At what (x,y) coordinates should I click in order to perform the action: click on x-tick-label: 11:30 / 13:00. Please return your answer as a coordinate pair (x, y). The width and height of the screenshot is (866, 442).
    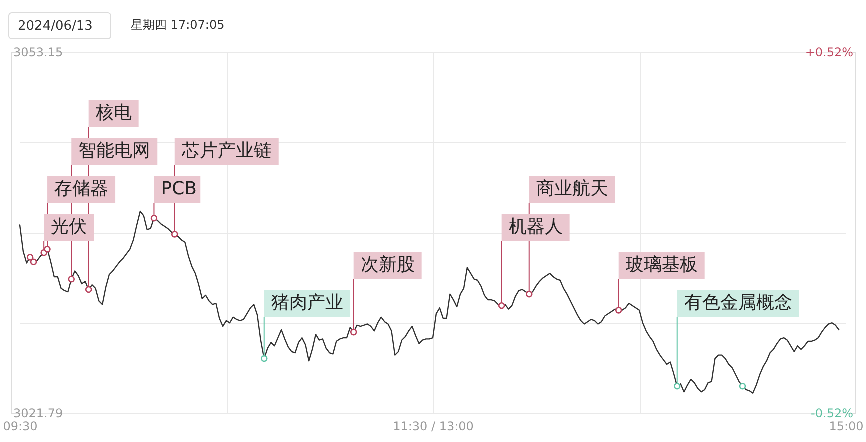
    Looking at the image, I should click on (433, 427).